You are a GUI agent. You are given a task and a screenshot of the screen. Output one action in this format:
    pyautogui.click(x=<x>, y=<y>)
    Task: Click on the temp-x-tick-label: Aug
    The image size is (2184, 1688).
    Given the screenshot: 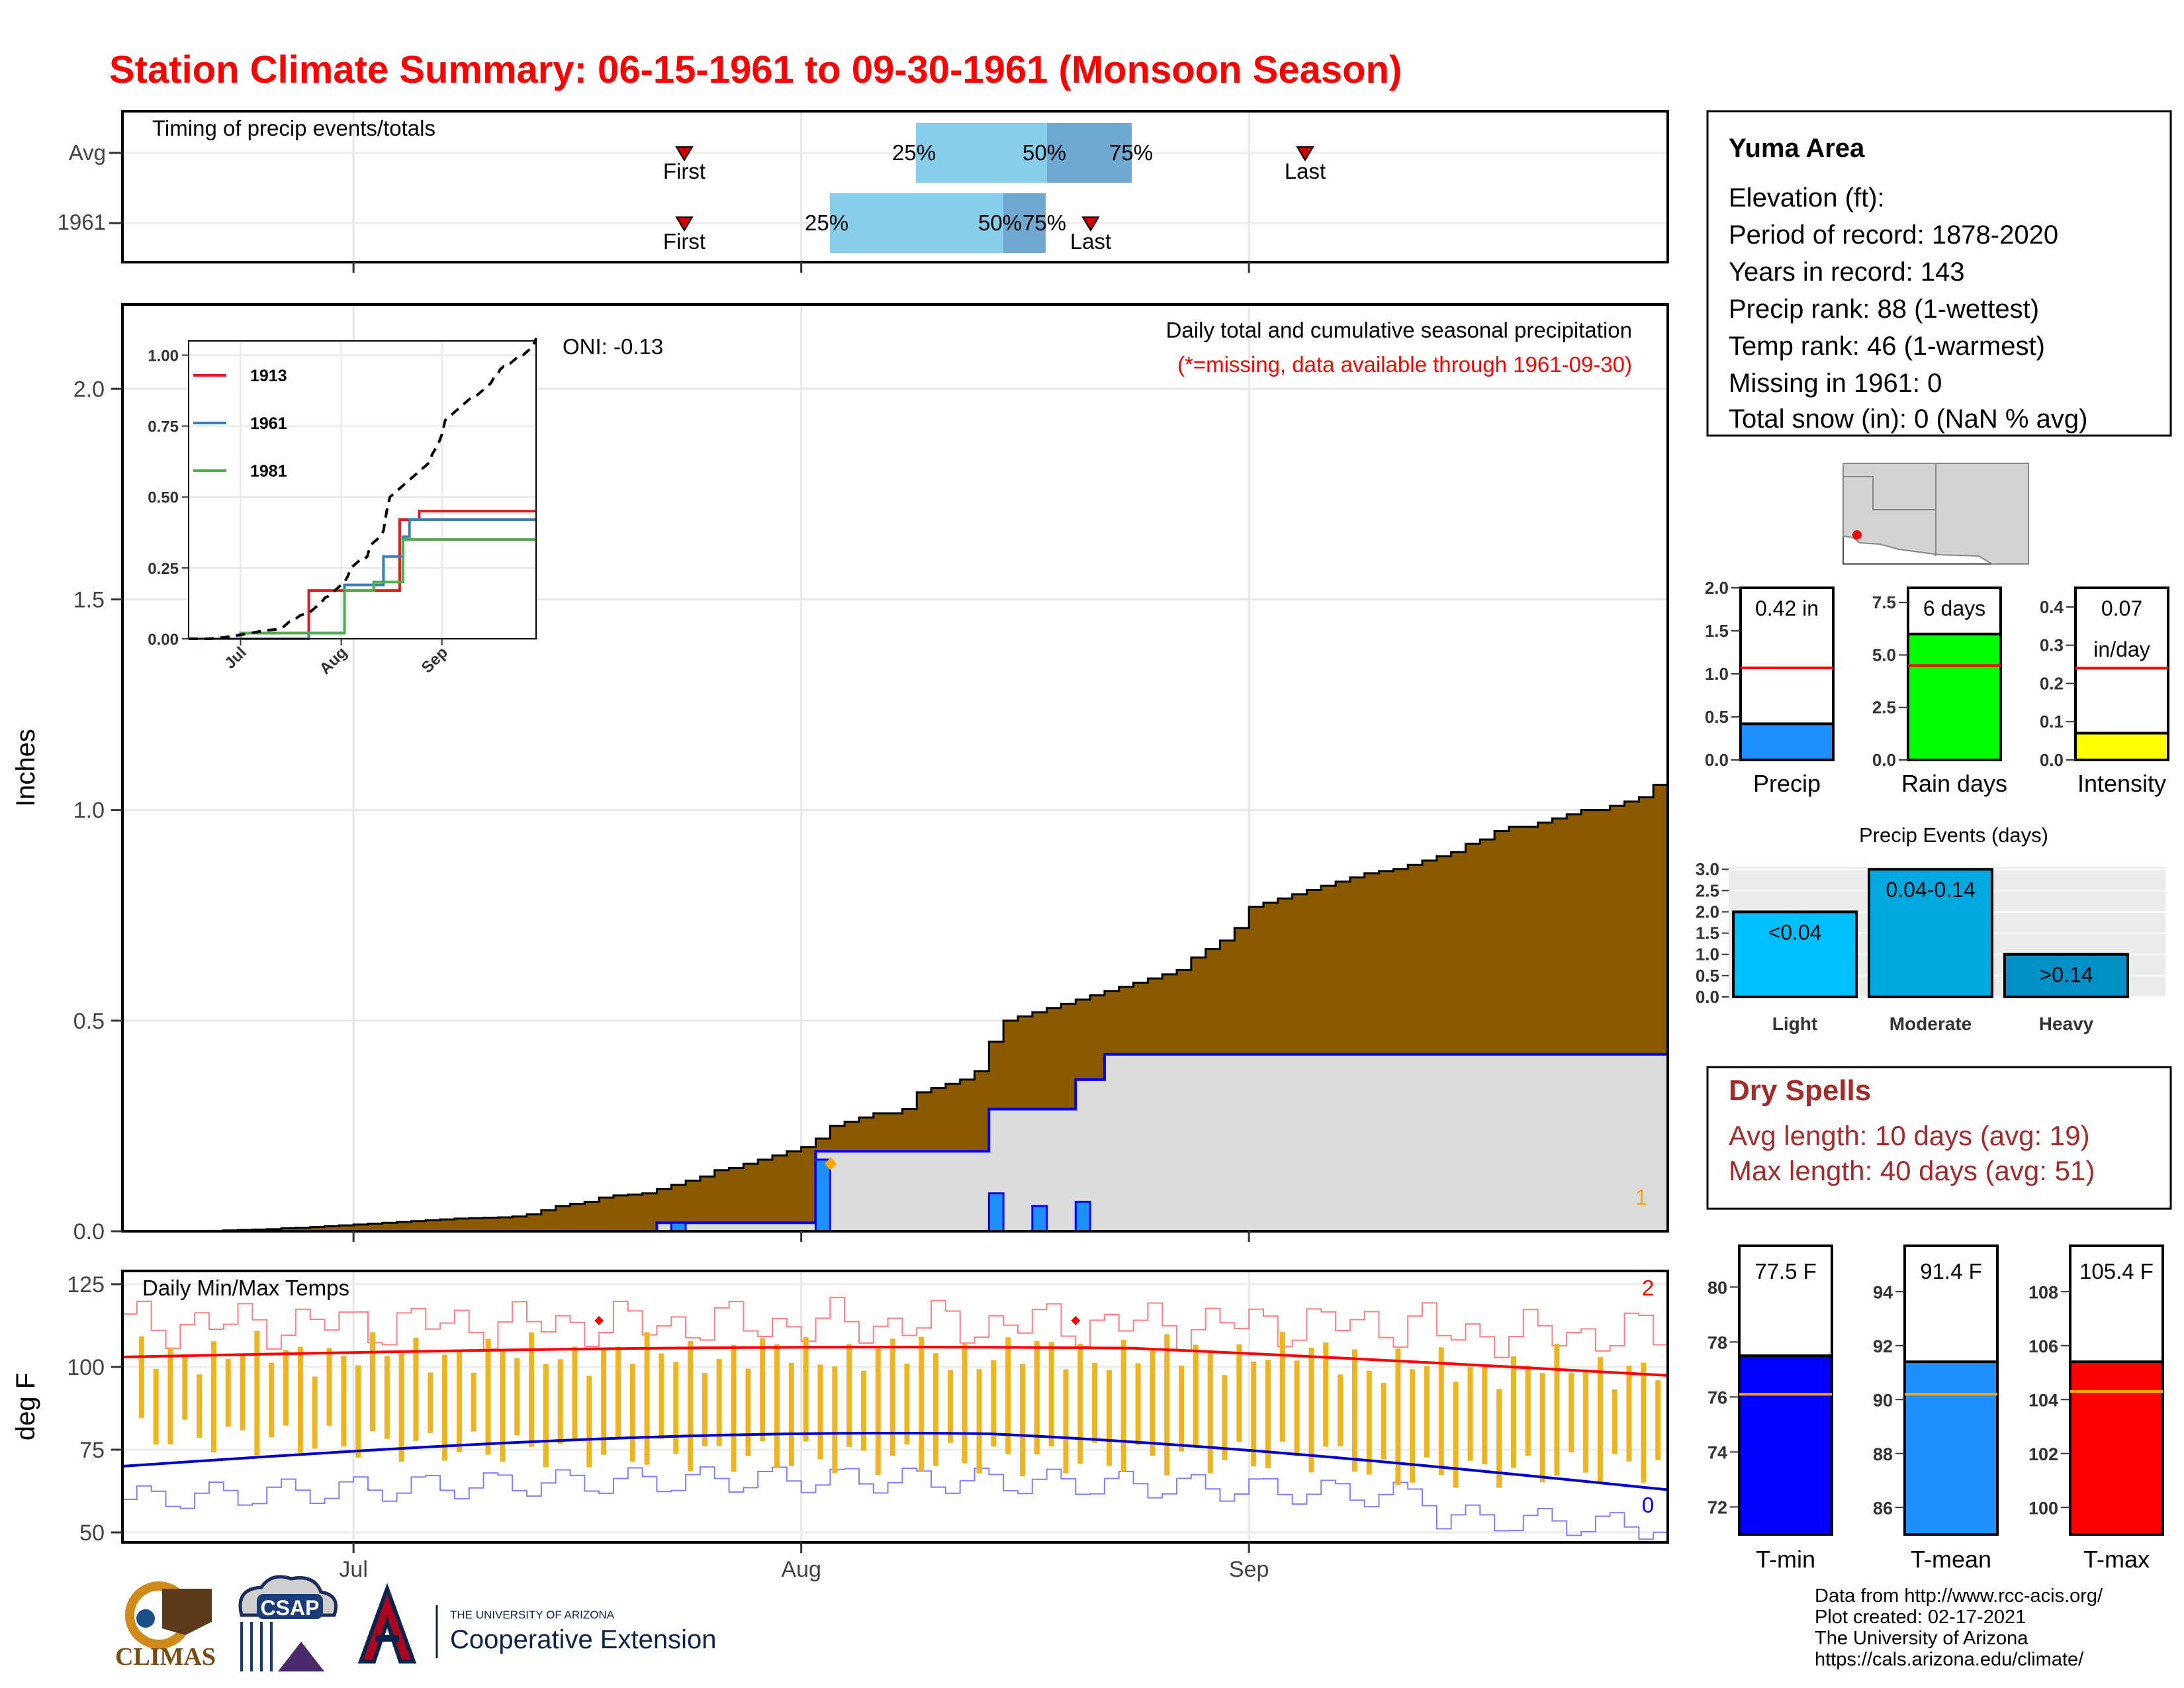 What is the action you would take?
    pyautogui.click(x=801, y=1569)
    